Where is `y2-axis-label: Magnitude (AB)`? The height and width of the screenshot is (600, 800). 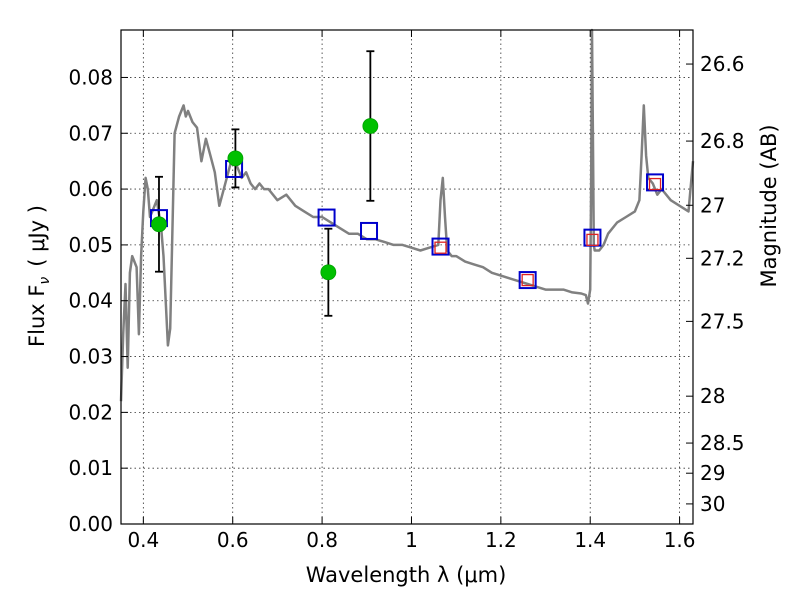
y2-axis-label: Magnitude (AB) is located at coordinates (769, 205).